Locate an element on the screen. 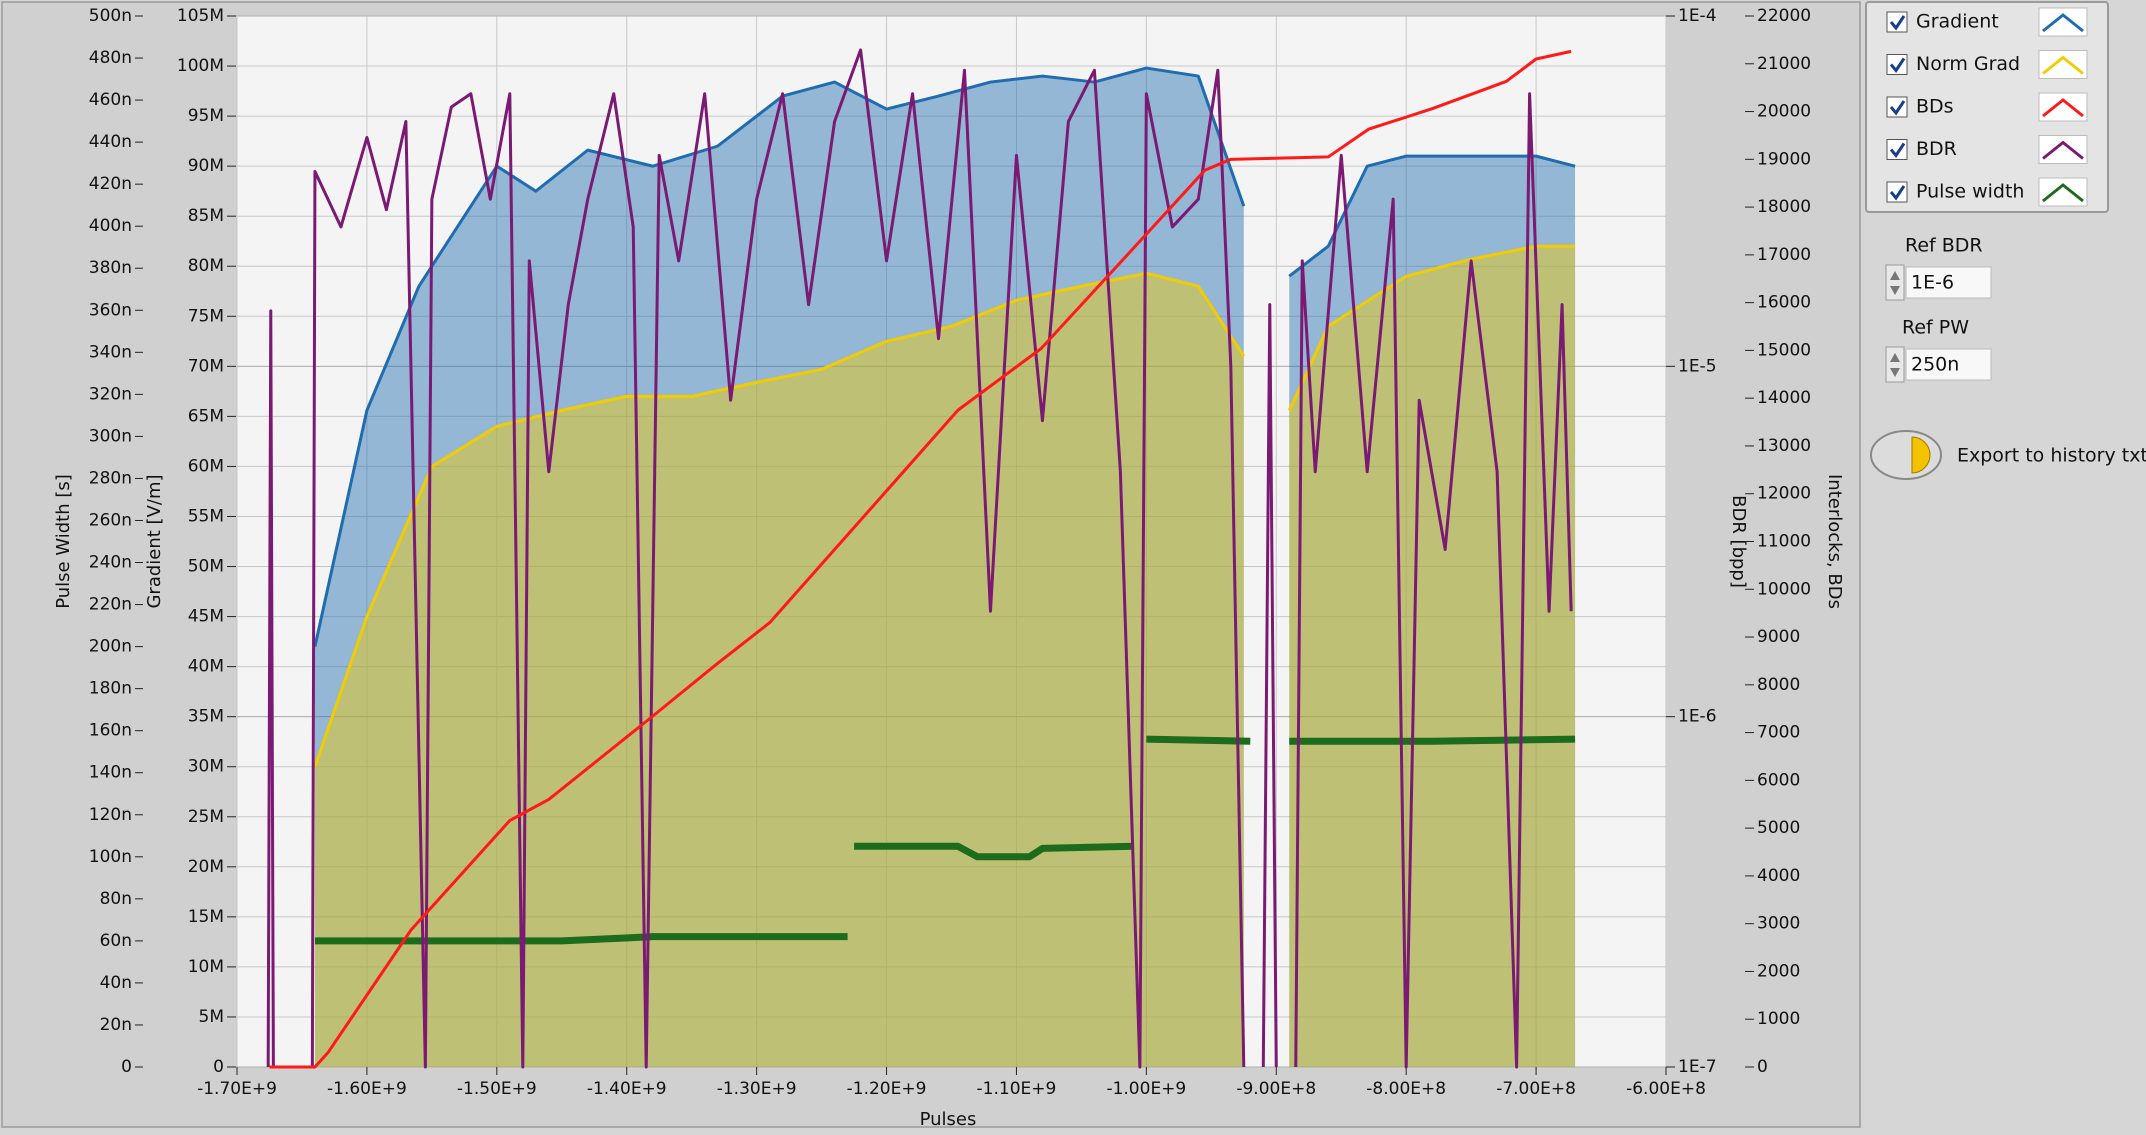 This screenshot has height=1135, width=2146. y-tick-label: 40M is located at coordinates (206, 667).